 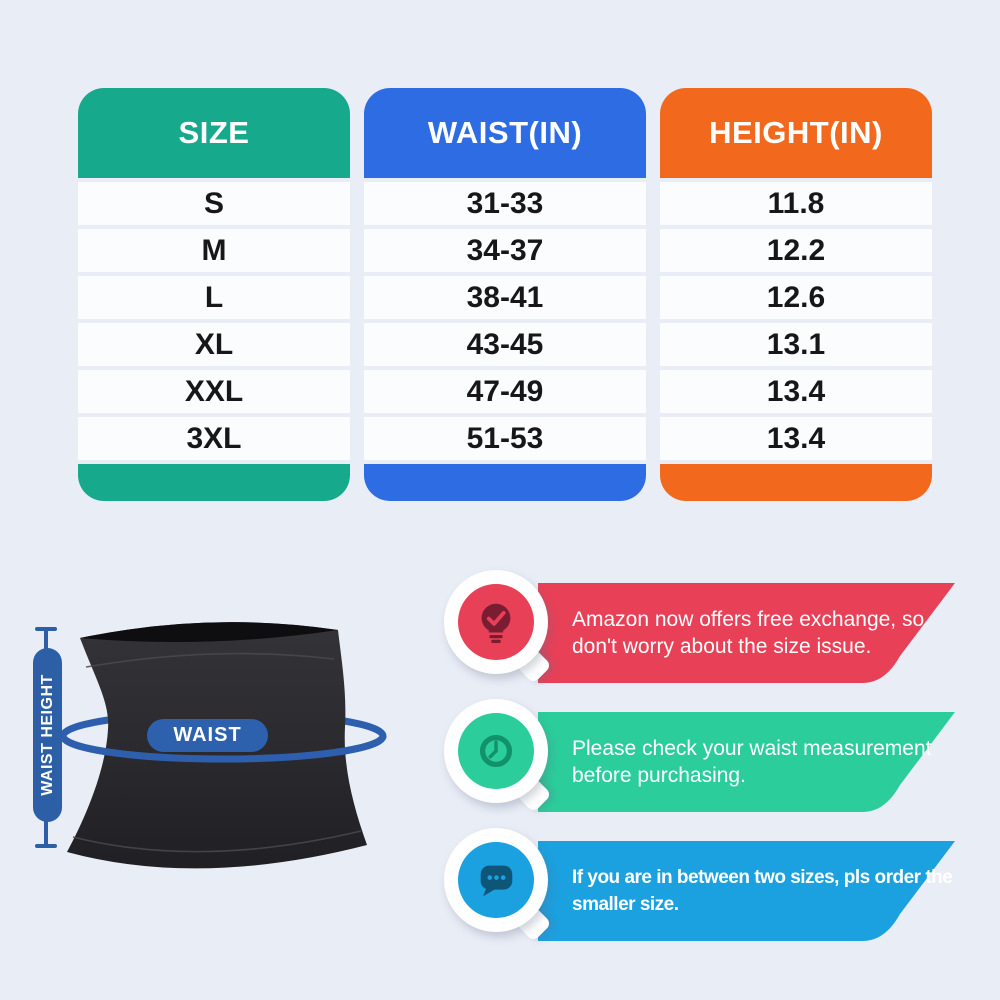 What do you see at coordinates (214, 203) in the screenshot?
I see `size-cell: S` at bounding box center [214, 203].